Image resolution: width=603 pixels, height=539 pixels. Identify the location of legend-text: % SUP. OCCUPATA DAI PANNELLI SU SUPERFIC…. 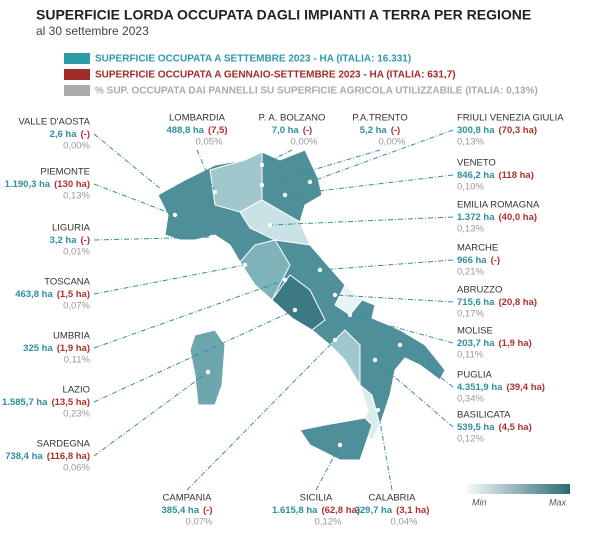
(316, 91).